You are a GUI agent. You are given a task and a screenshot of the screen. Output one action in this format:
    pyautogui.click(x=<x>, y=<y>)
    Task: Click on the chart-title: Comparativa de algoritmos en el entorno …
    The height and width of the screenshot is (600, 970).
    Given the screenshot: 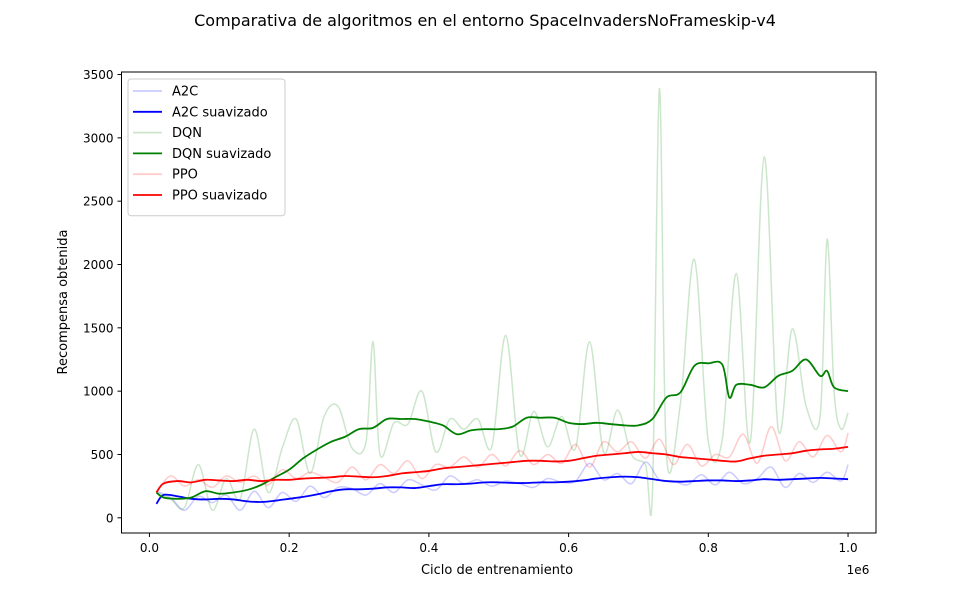 What is the action you would take?
    pyautogui.click(x=485, y=20)
    